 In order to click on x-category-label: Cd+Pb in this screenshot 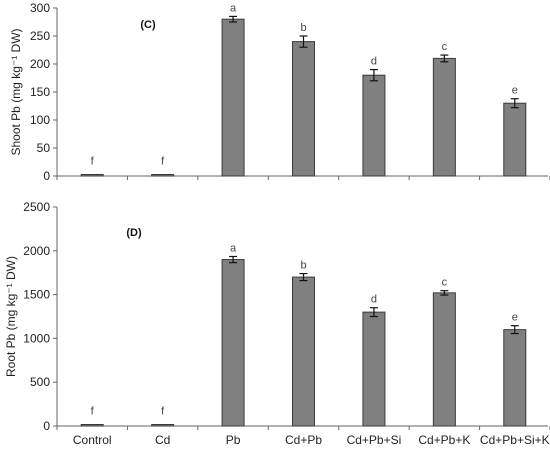, I will do `click(303, 440)`.